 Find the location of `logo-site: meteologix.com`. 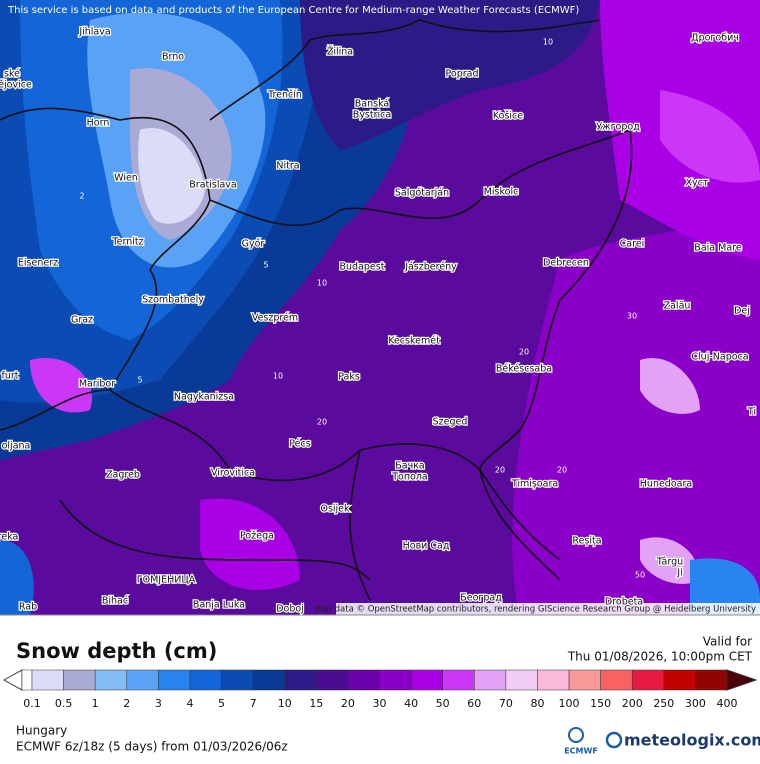

logo-site: meteologix.com is located at coordinates (692, 740).